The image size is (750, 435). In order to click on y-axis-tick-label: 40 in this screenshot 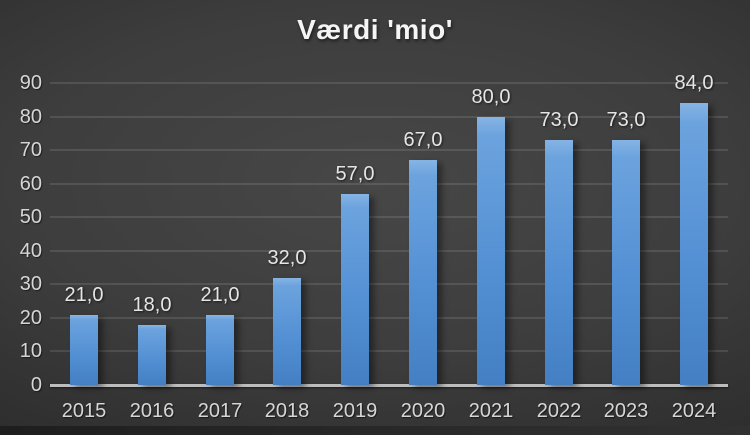, I will do `click(30, 251)`.